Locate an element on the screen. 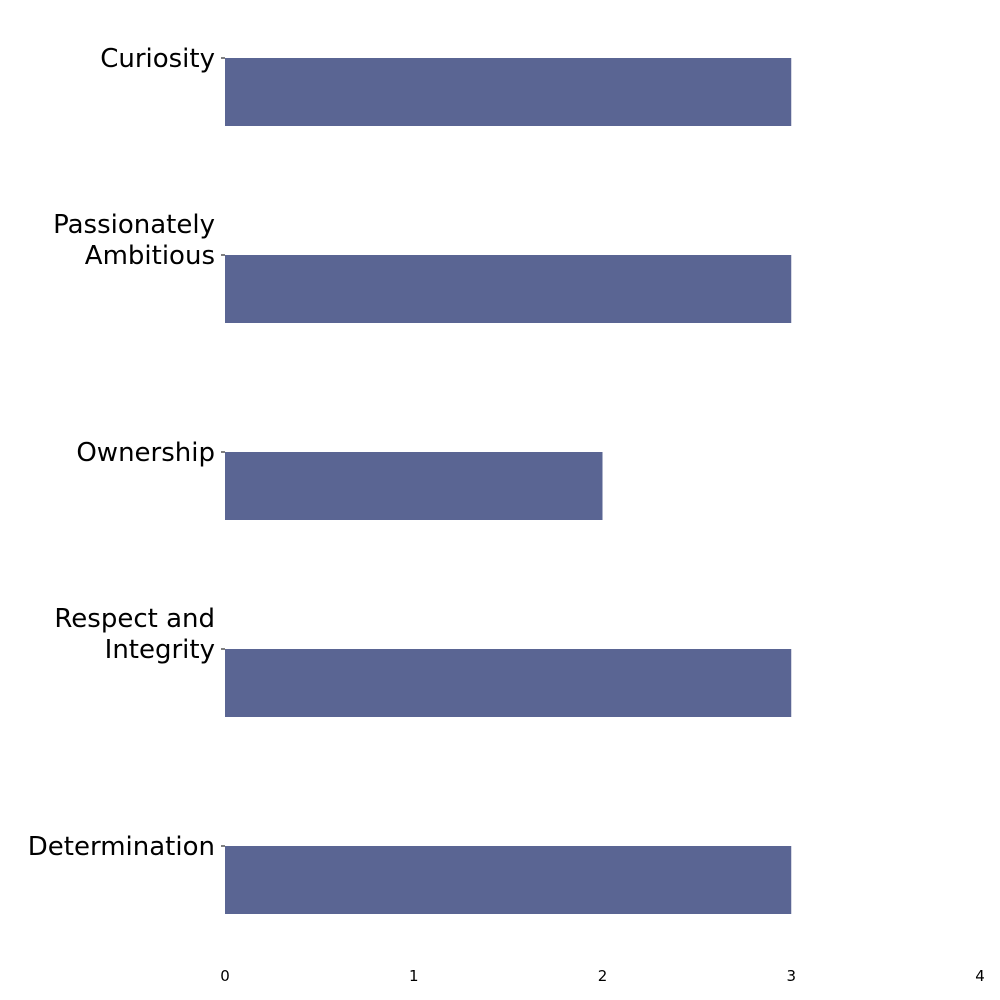 The width and height of the screenshot is (1000, 1000). y-tick-label-line: Curiosity is located at coordinates (157, 59).